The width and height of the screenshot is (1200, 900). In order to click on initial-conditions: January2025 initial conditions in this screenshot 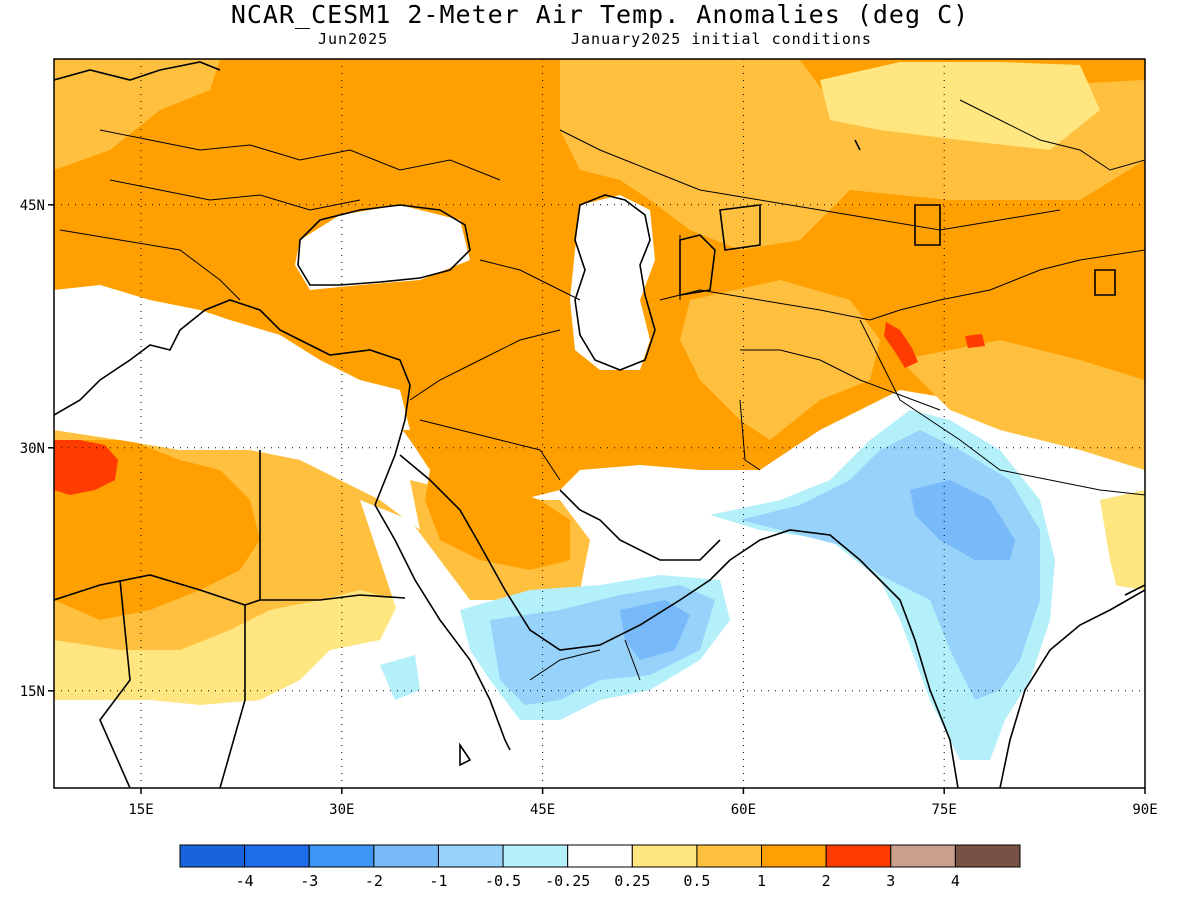, I will do `click(721, 39)`.